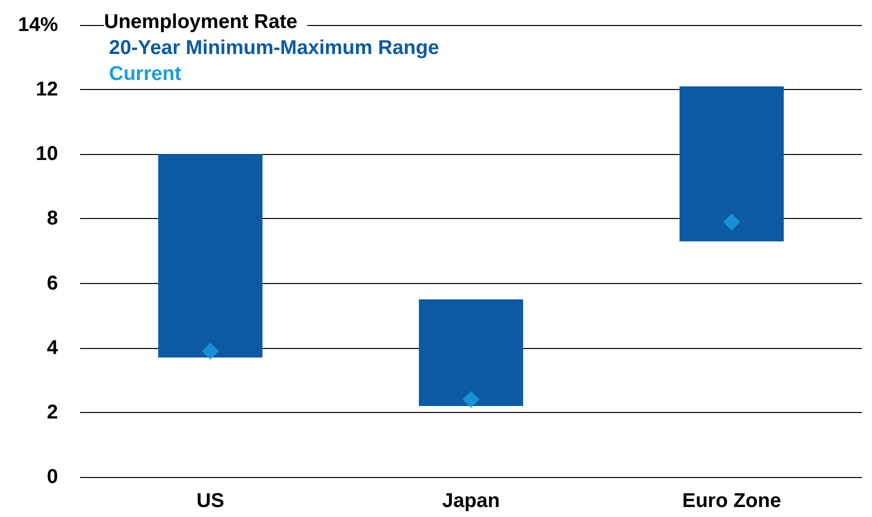 The image size is (872, 517). Describe the element at coordinates (732, 501) in the screenshot. I see `x-tick-label: Euro Zone` at that location.